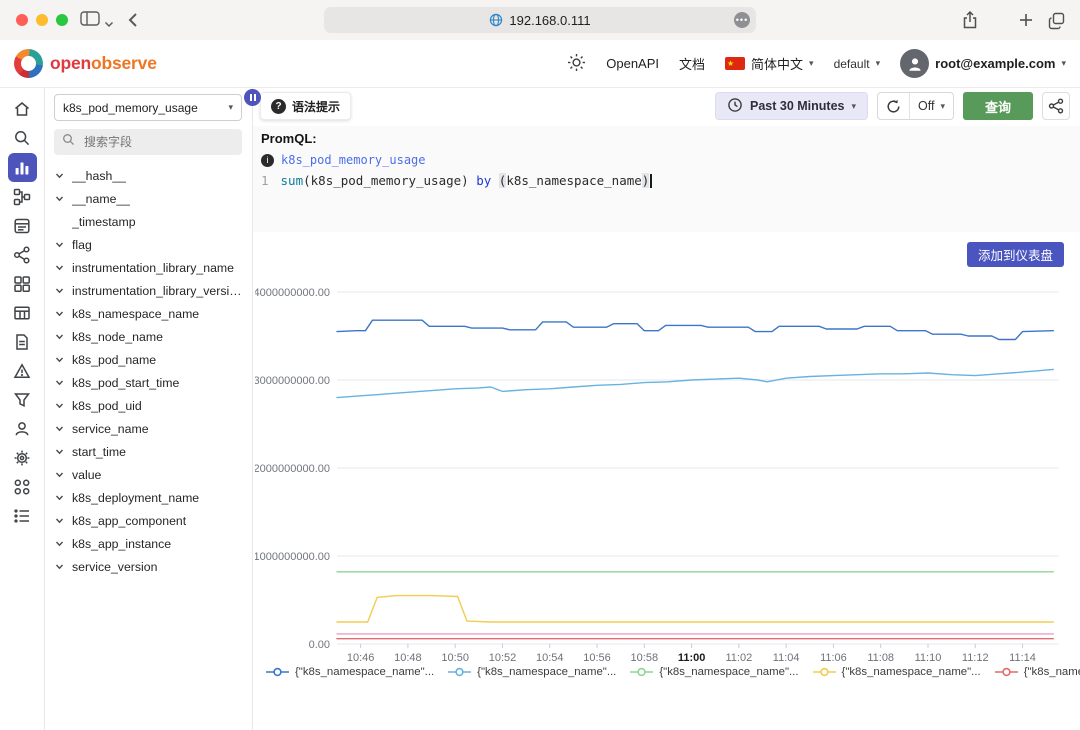 This screenshot has height=730, width=1080. What do you see at coordinates (540, 20) in the screenshot?
I see `address-bar: 192.168.0.111 •••` at bounding box center [540, 20].